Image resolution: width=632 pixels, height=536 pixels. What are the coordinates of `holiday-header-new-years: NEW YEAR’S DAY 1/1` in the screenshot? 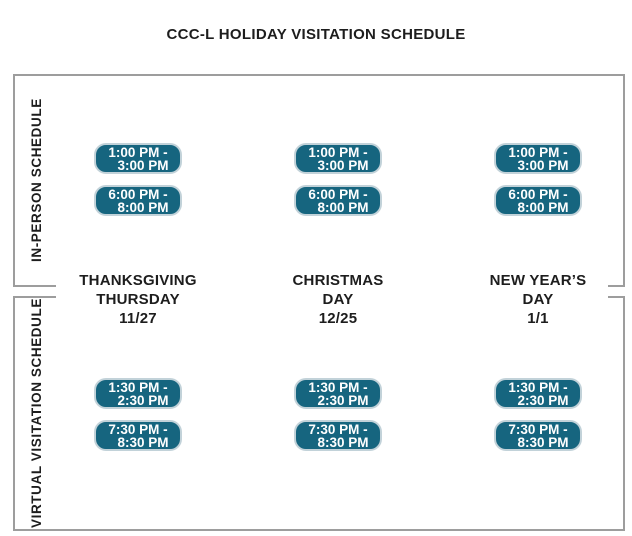 It's located at (538, 299).